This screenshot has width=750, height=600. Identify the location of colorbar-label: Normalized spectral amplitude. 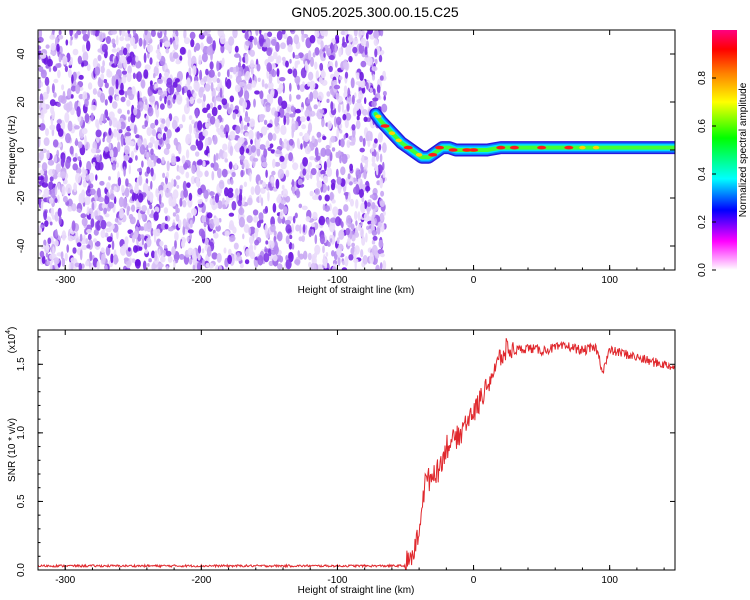
(743, 149).